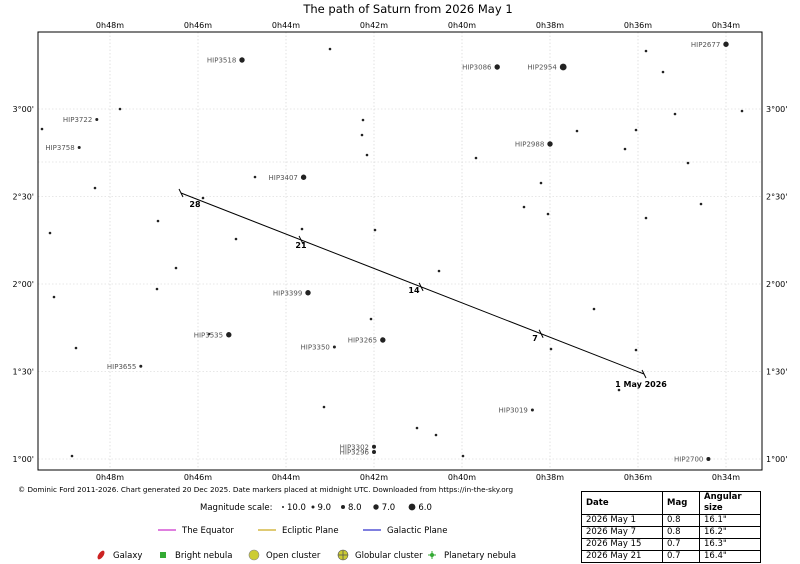 The image size is (800, 564). What do you see at coordinates (417, 531) in the screenshot?
I see `legend-line-label: Galactic Plane` at bounding box center [417, 531].